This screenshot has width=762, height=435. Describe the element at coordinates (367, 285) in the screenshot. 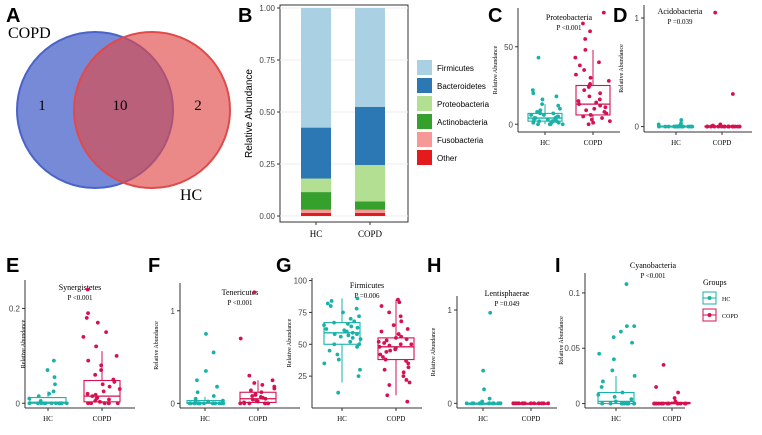

I see `panel-title: Firmicutes` at that location.